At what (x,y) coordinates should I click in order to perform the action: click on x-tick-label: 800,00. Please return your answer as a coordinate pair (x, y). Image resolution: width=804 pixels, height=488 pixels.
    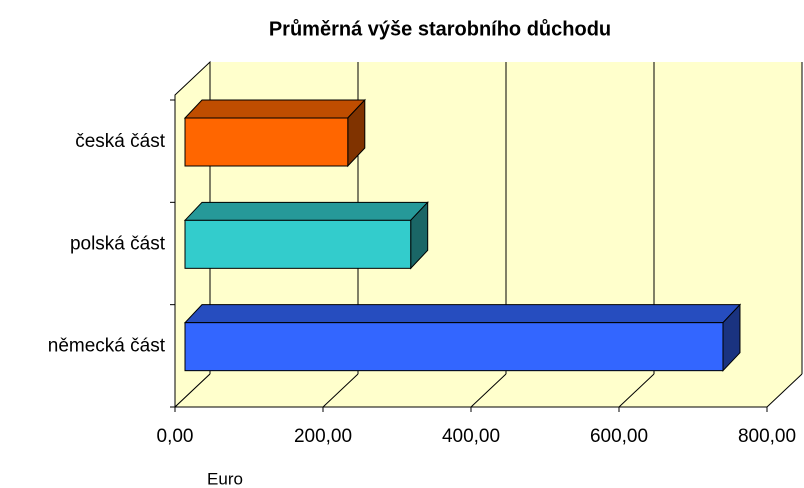
    Looking at the image, I should click on (767, 436).